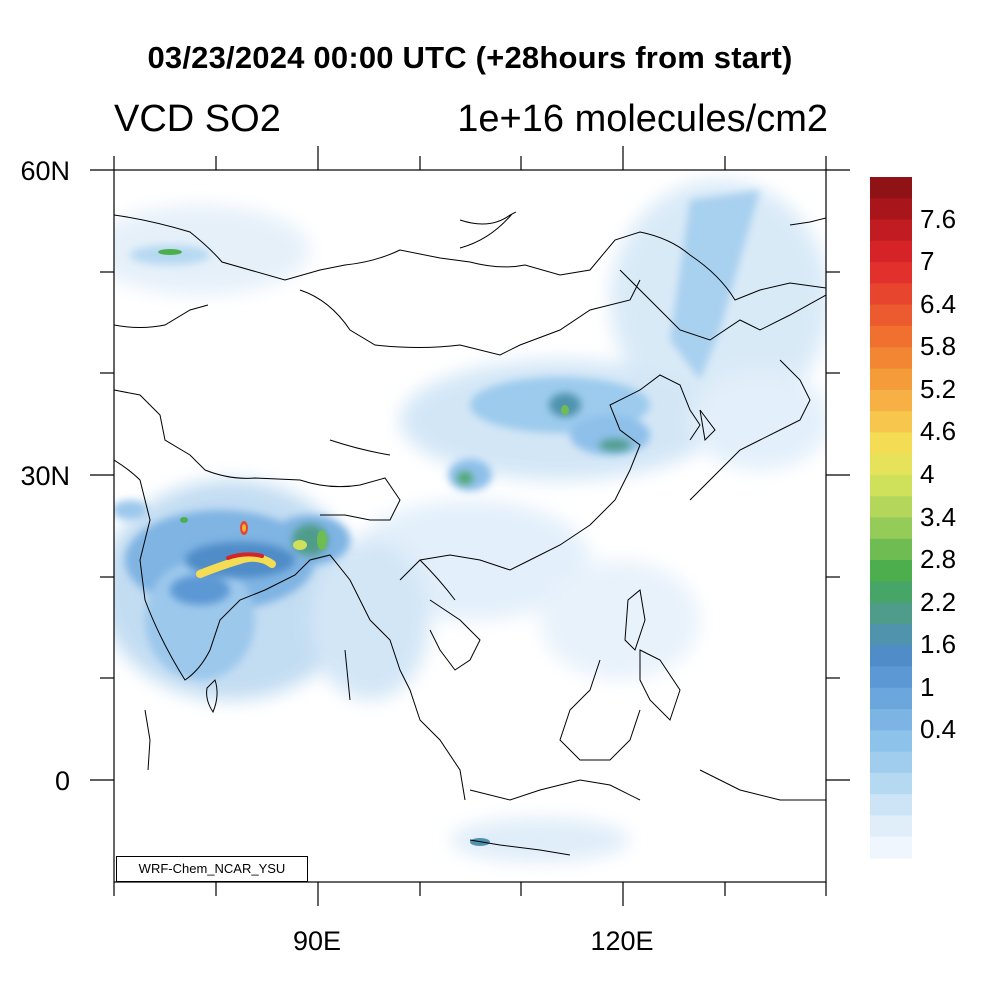  Describe the element at coordinates (45, 476) in the screenshot. I see `lat-label-30n: 30N` at that location.